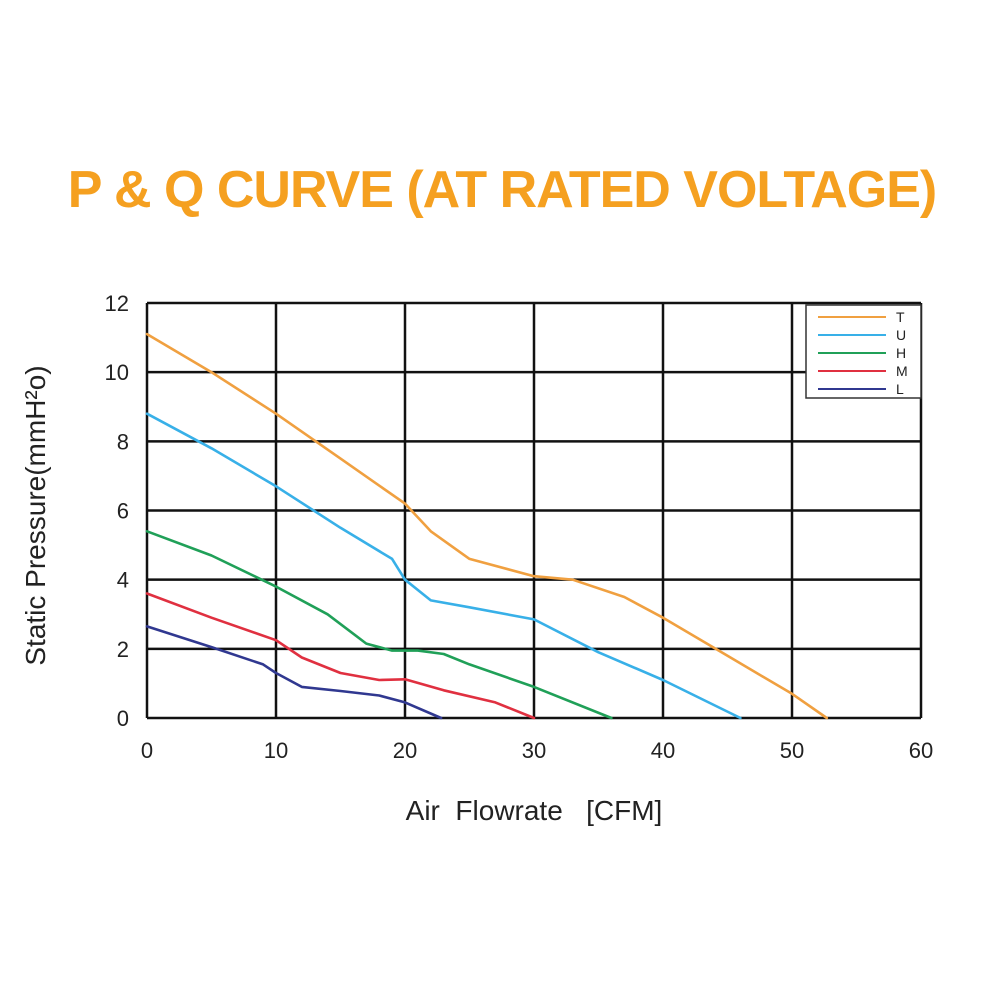 The height and width of the screenshot is (1004, 1004). I want to click on x-tick-label: 20, so click(405, 750).